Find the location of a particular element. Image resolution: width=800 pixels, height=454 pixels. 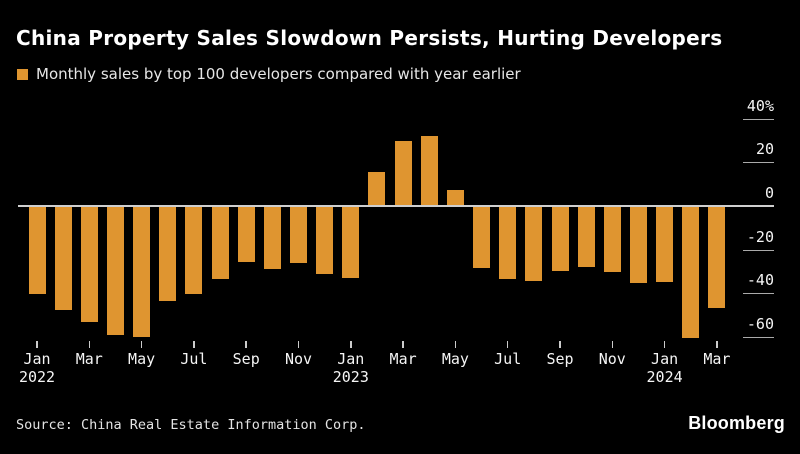

bar-feb-2024 is located at coordinates (691, 273).